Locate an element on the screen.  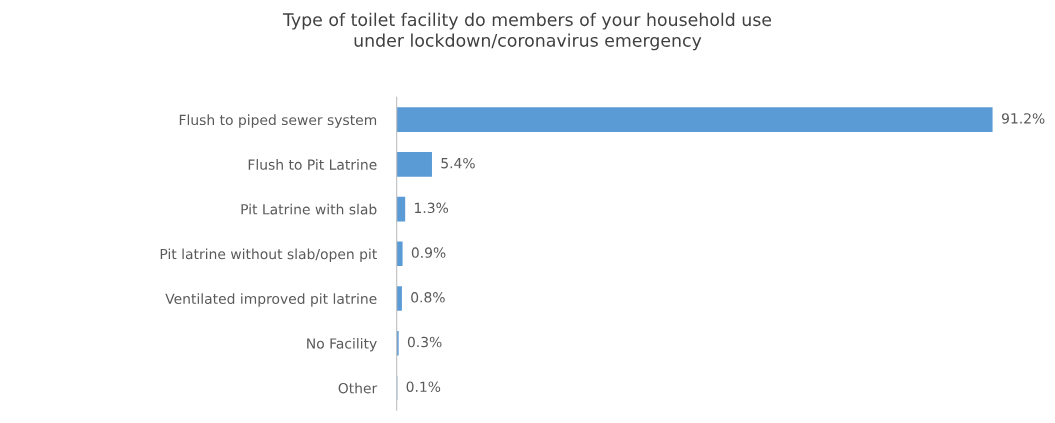
chart-title: Type of toilet facility do members of your household use under lockdown/coronavirus emergency is located at coordinates (527, 31).